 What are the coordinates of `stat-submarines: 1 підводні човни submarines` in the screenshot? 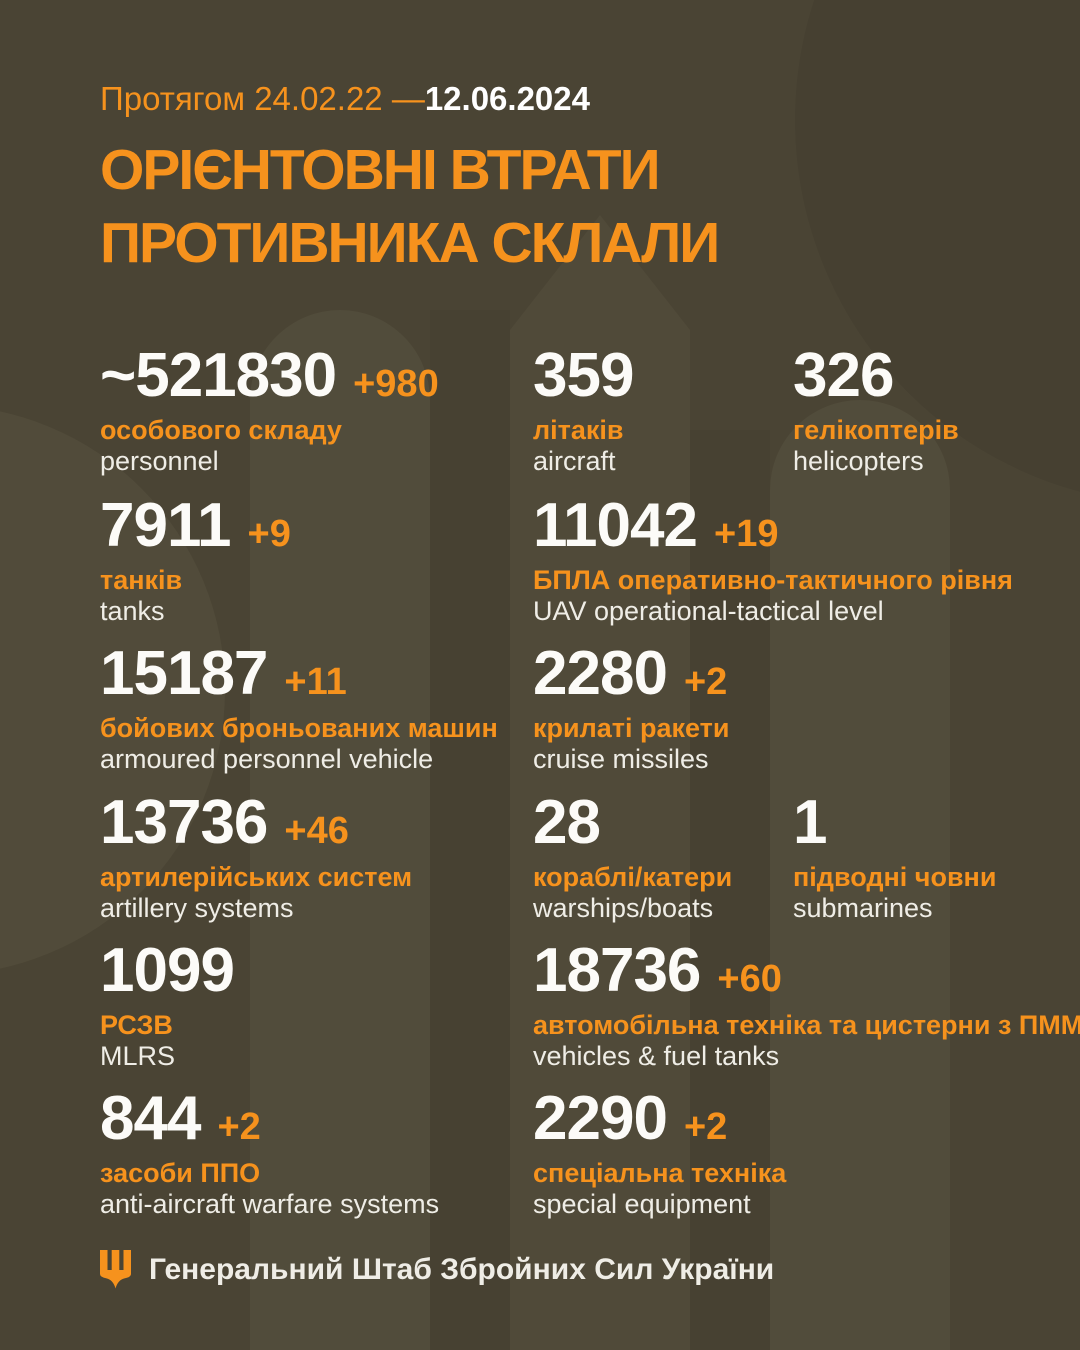 It's located at (894, 858).